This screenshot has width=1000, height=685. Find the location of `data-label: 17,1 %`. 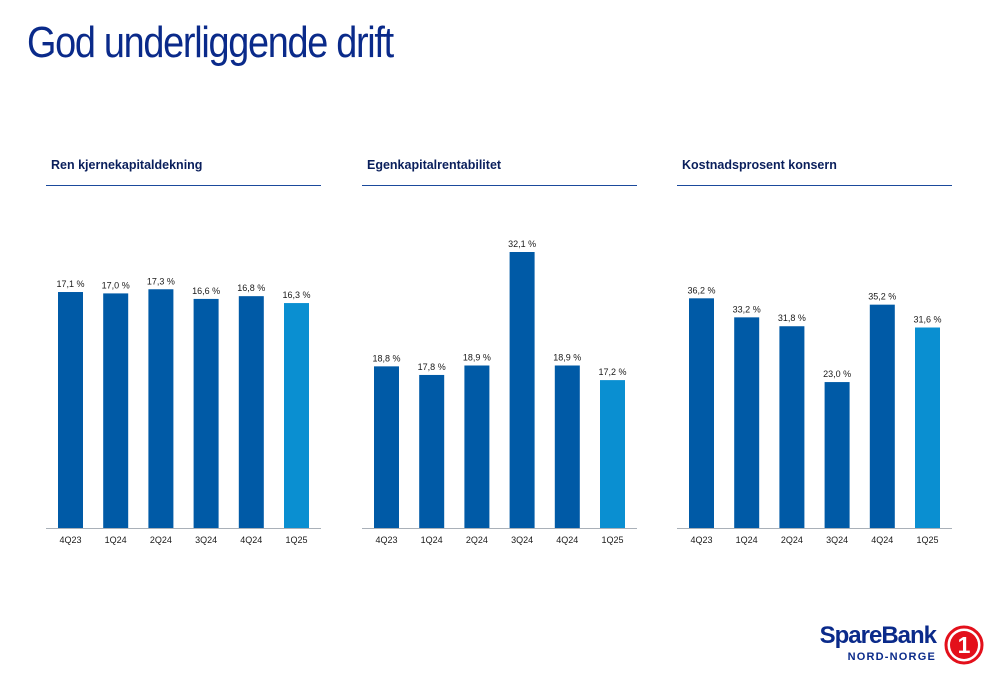

data-label: 17,1 % is located at coordinates (70, 284).